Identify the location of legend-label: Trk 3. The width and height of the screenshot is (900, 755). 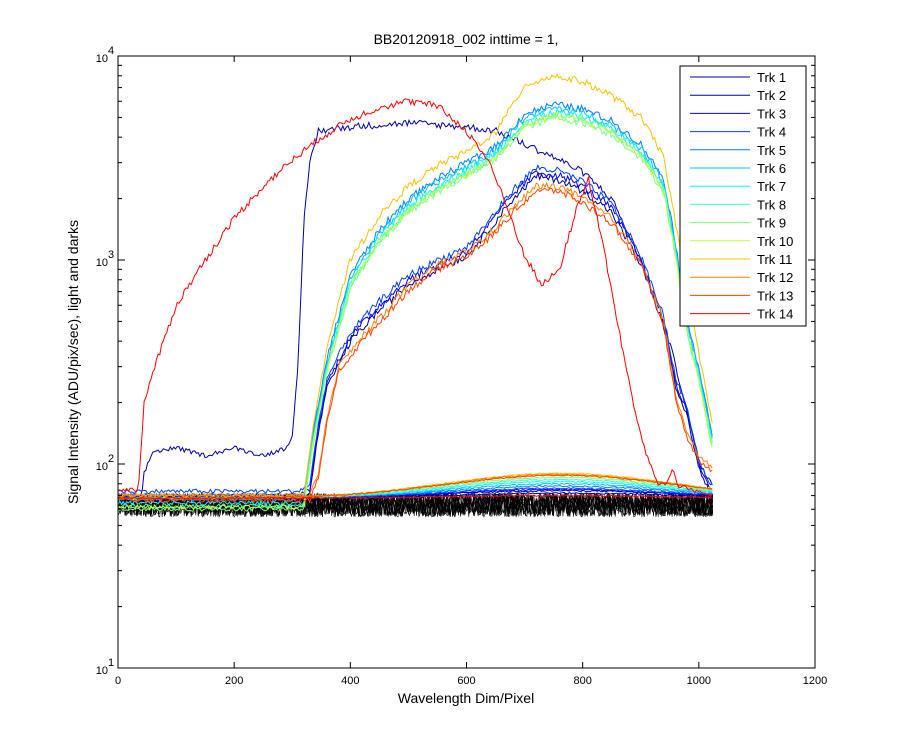
(771, 113).